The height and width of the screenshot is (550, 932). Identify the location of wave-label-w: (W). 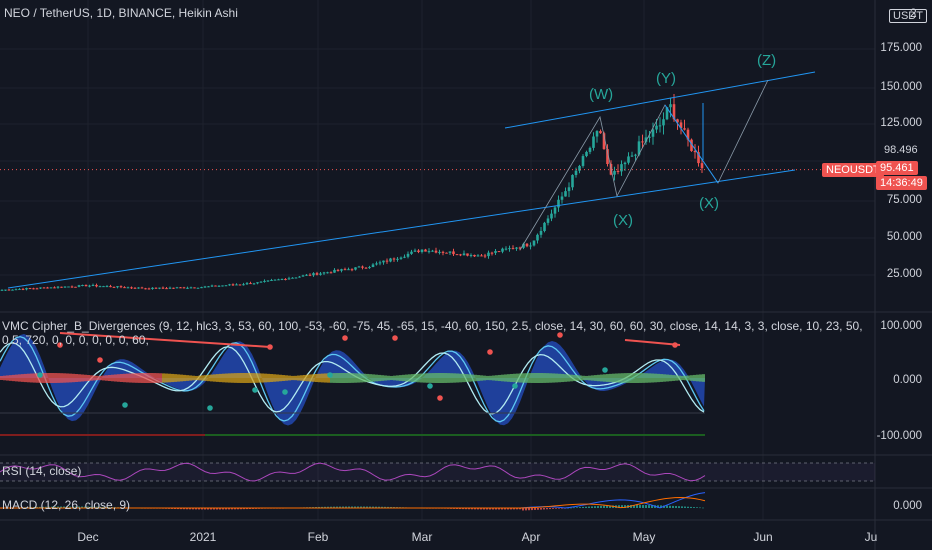
(601, 94).